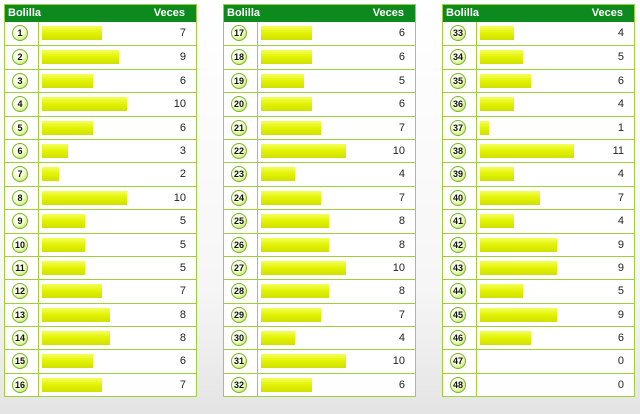 Image resolution: width=640 pixels, height=414 pixels. Describe the element at coordinates (239, 197) in the screenshot. I see `ball-number-badge: 24` at that location.